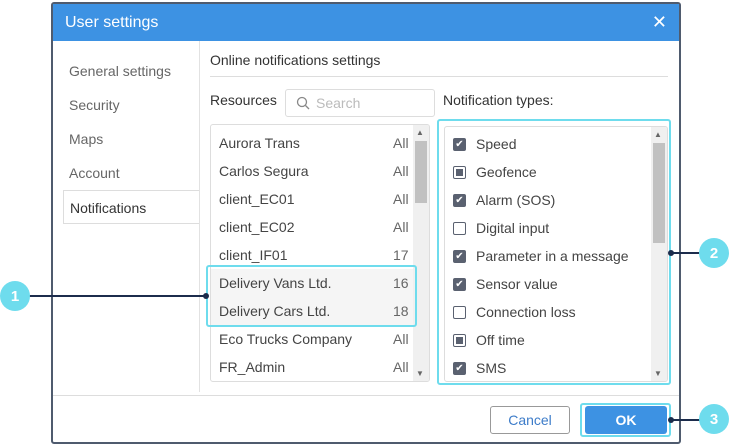 The image size is (731, 446). What do you see at coordinates (556, 144) in the screenshot?
I see `notification-type-item: ✔ Speed` at bounding box center [556, 144].